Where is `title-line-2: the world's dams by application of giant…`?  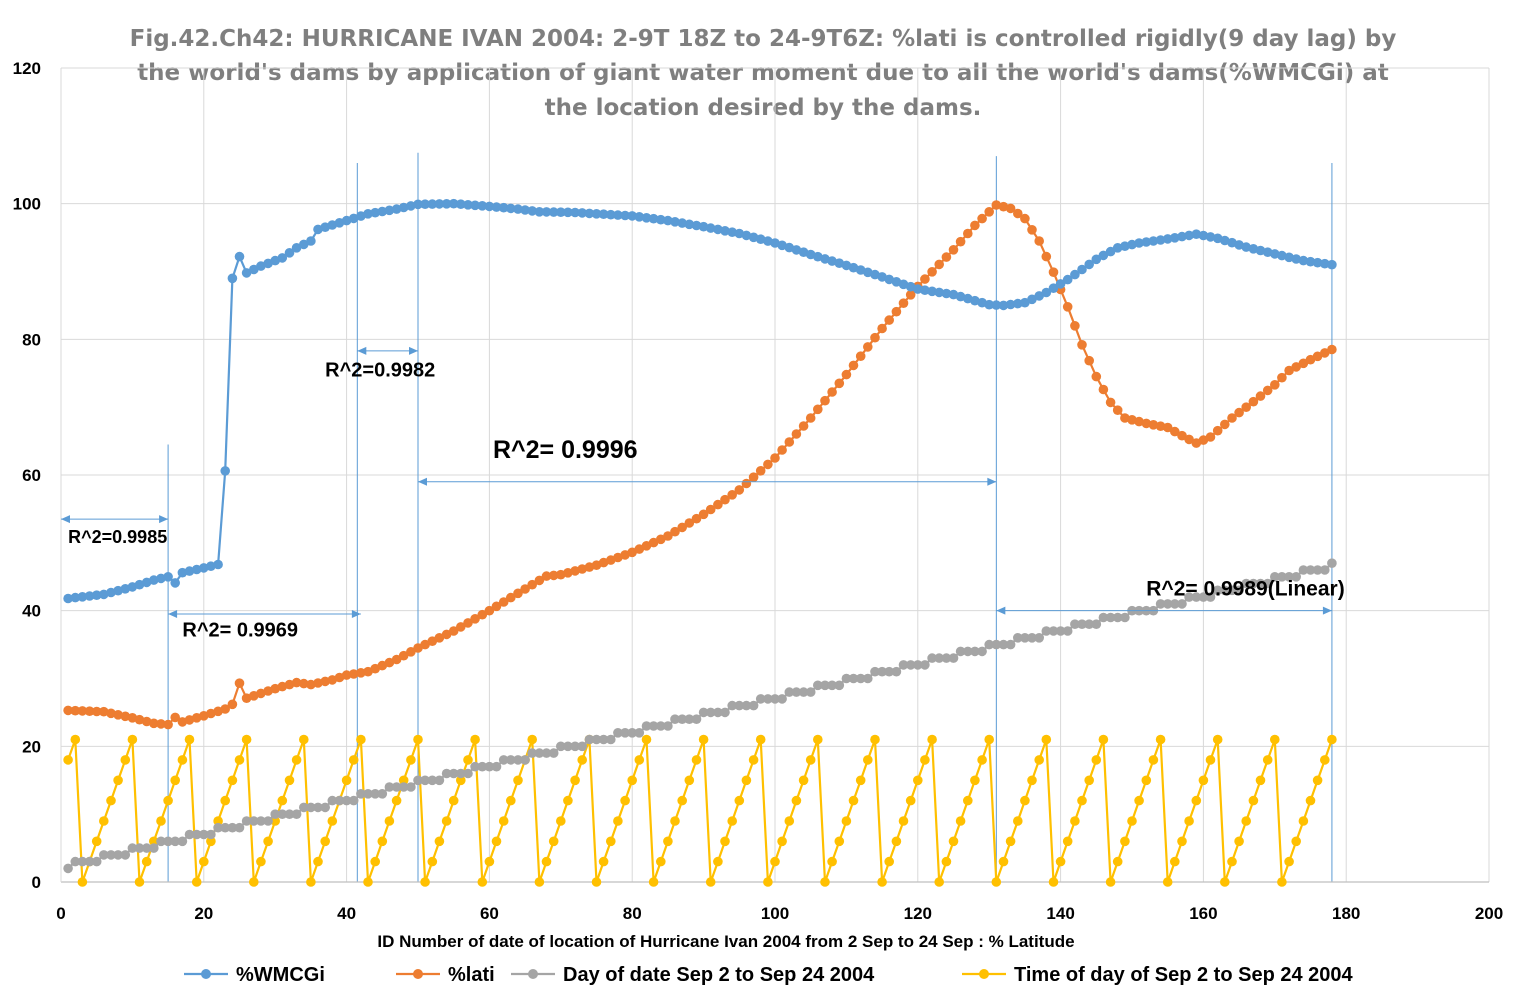
title-line-2: the world's dams by application of giant… is located at coordinates (763, 73).